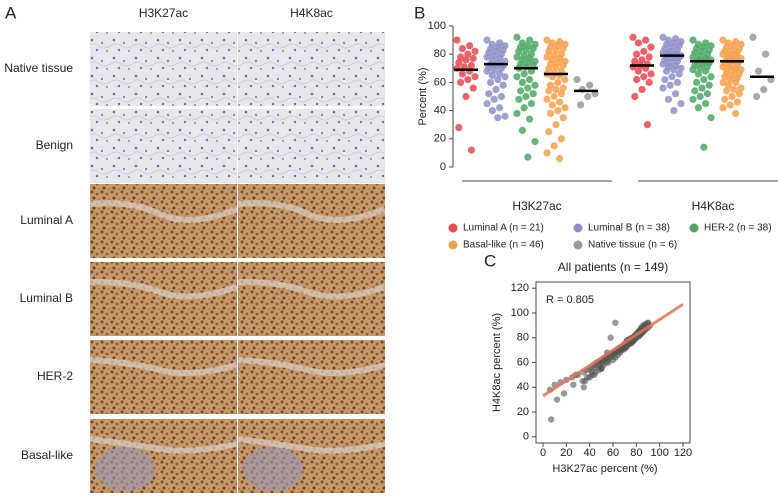  Describe the element at coordinates (604, 469) in the screenshot. I see `x-axis-label: H3K27ac percent (%)` at that location.